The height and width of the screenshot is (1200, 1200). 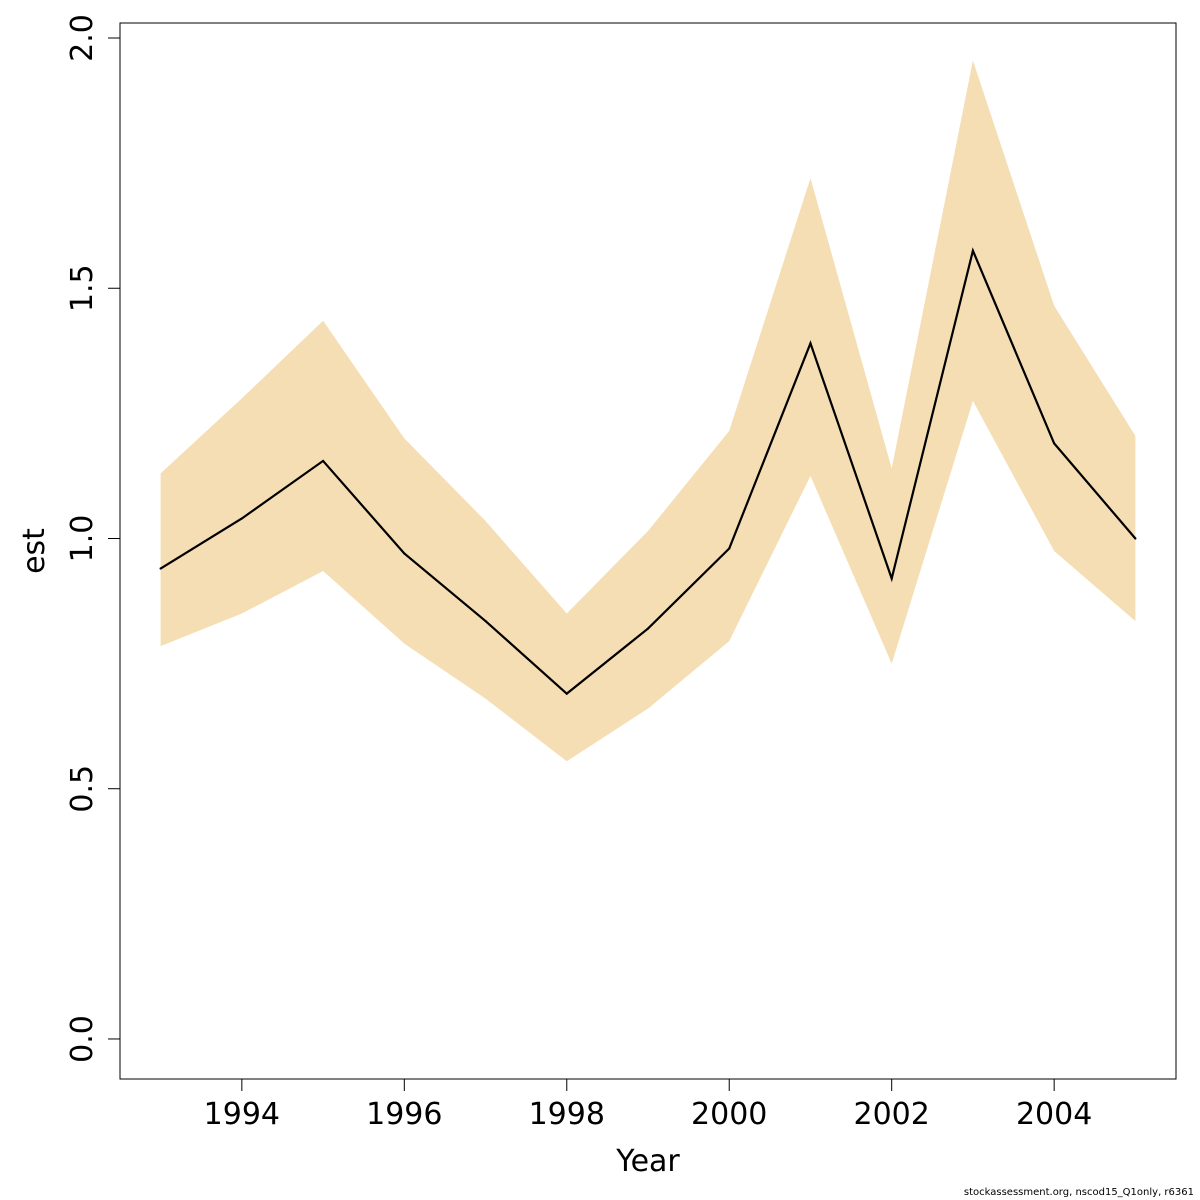 What do you see at coordinates (82, 539) in the screenshot?
I see `y-tick-label: 1.0` at bounding box center [82, 539].